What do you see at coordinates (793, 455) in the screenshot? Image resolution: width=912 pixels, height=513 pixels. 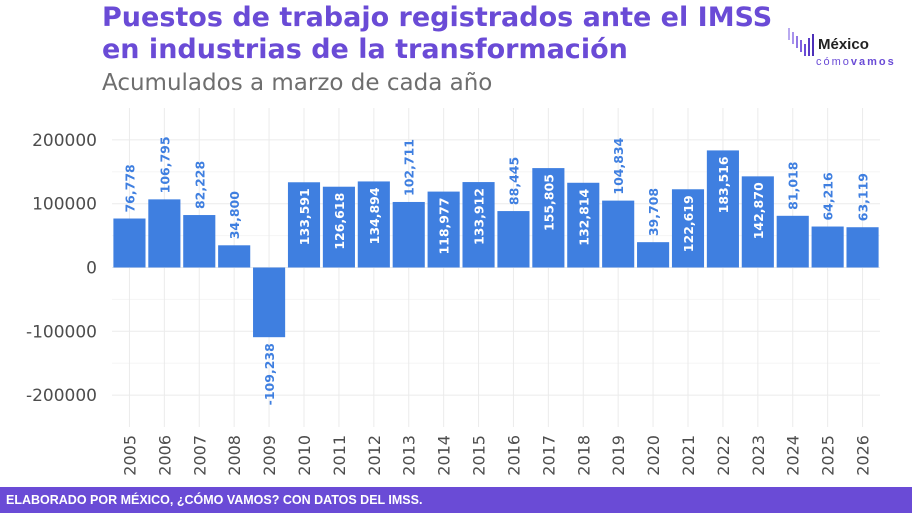 I see `x-tick-label-2024: 2024` at bounding box center [793, 455].